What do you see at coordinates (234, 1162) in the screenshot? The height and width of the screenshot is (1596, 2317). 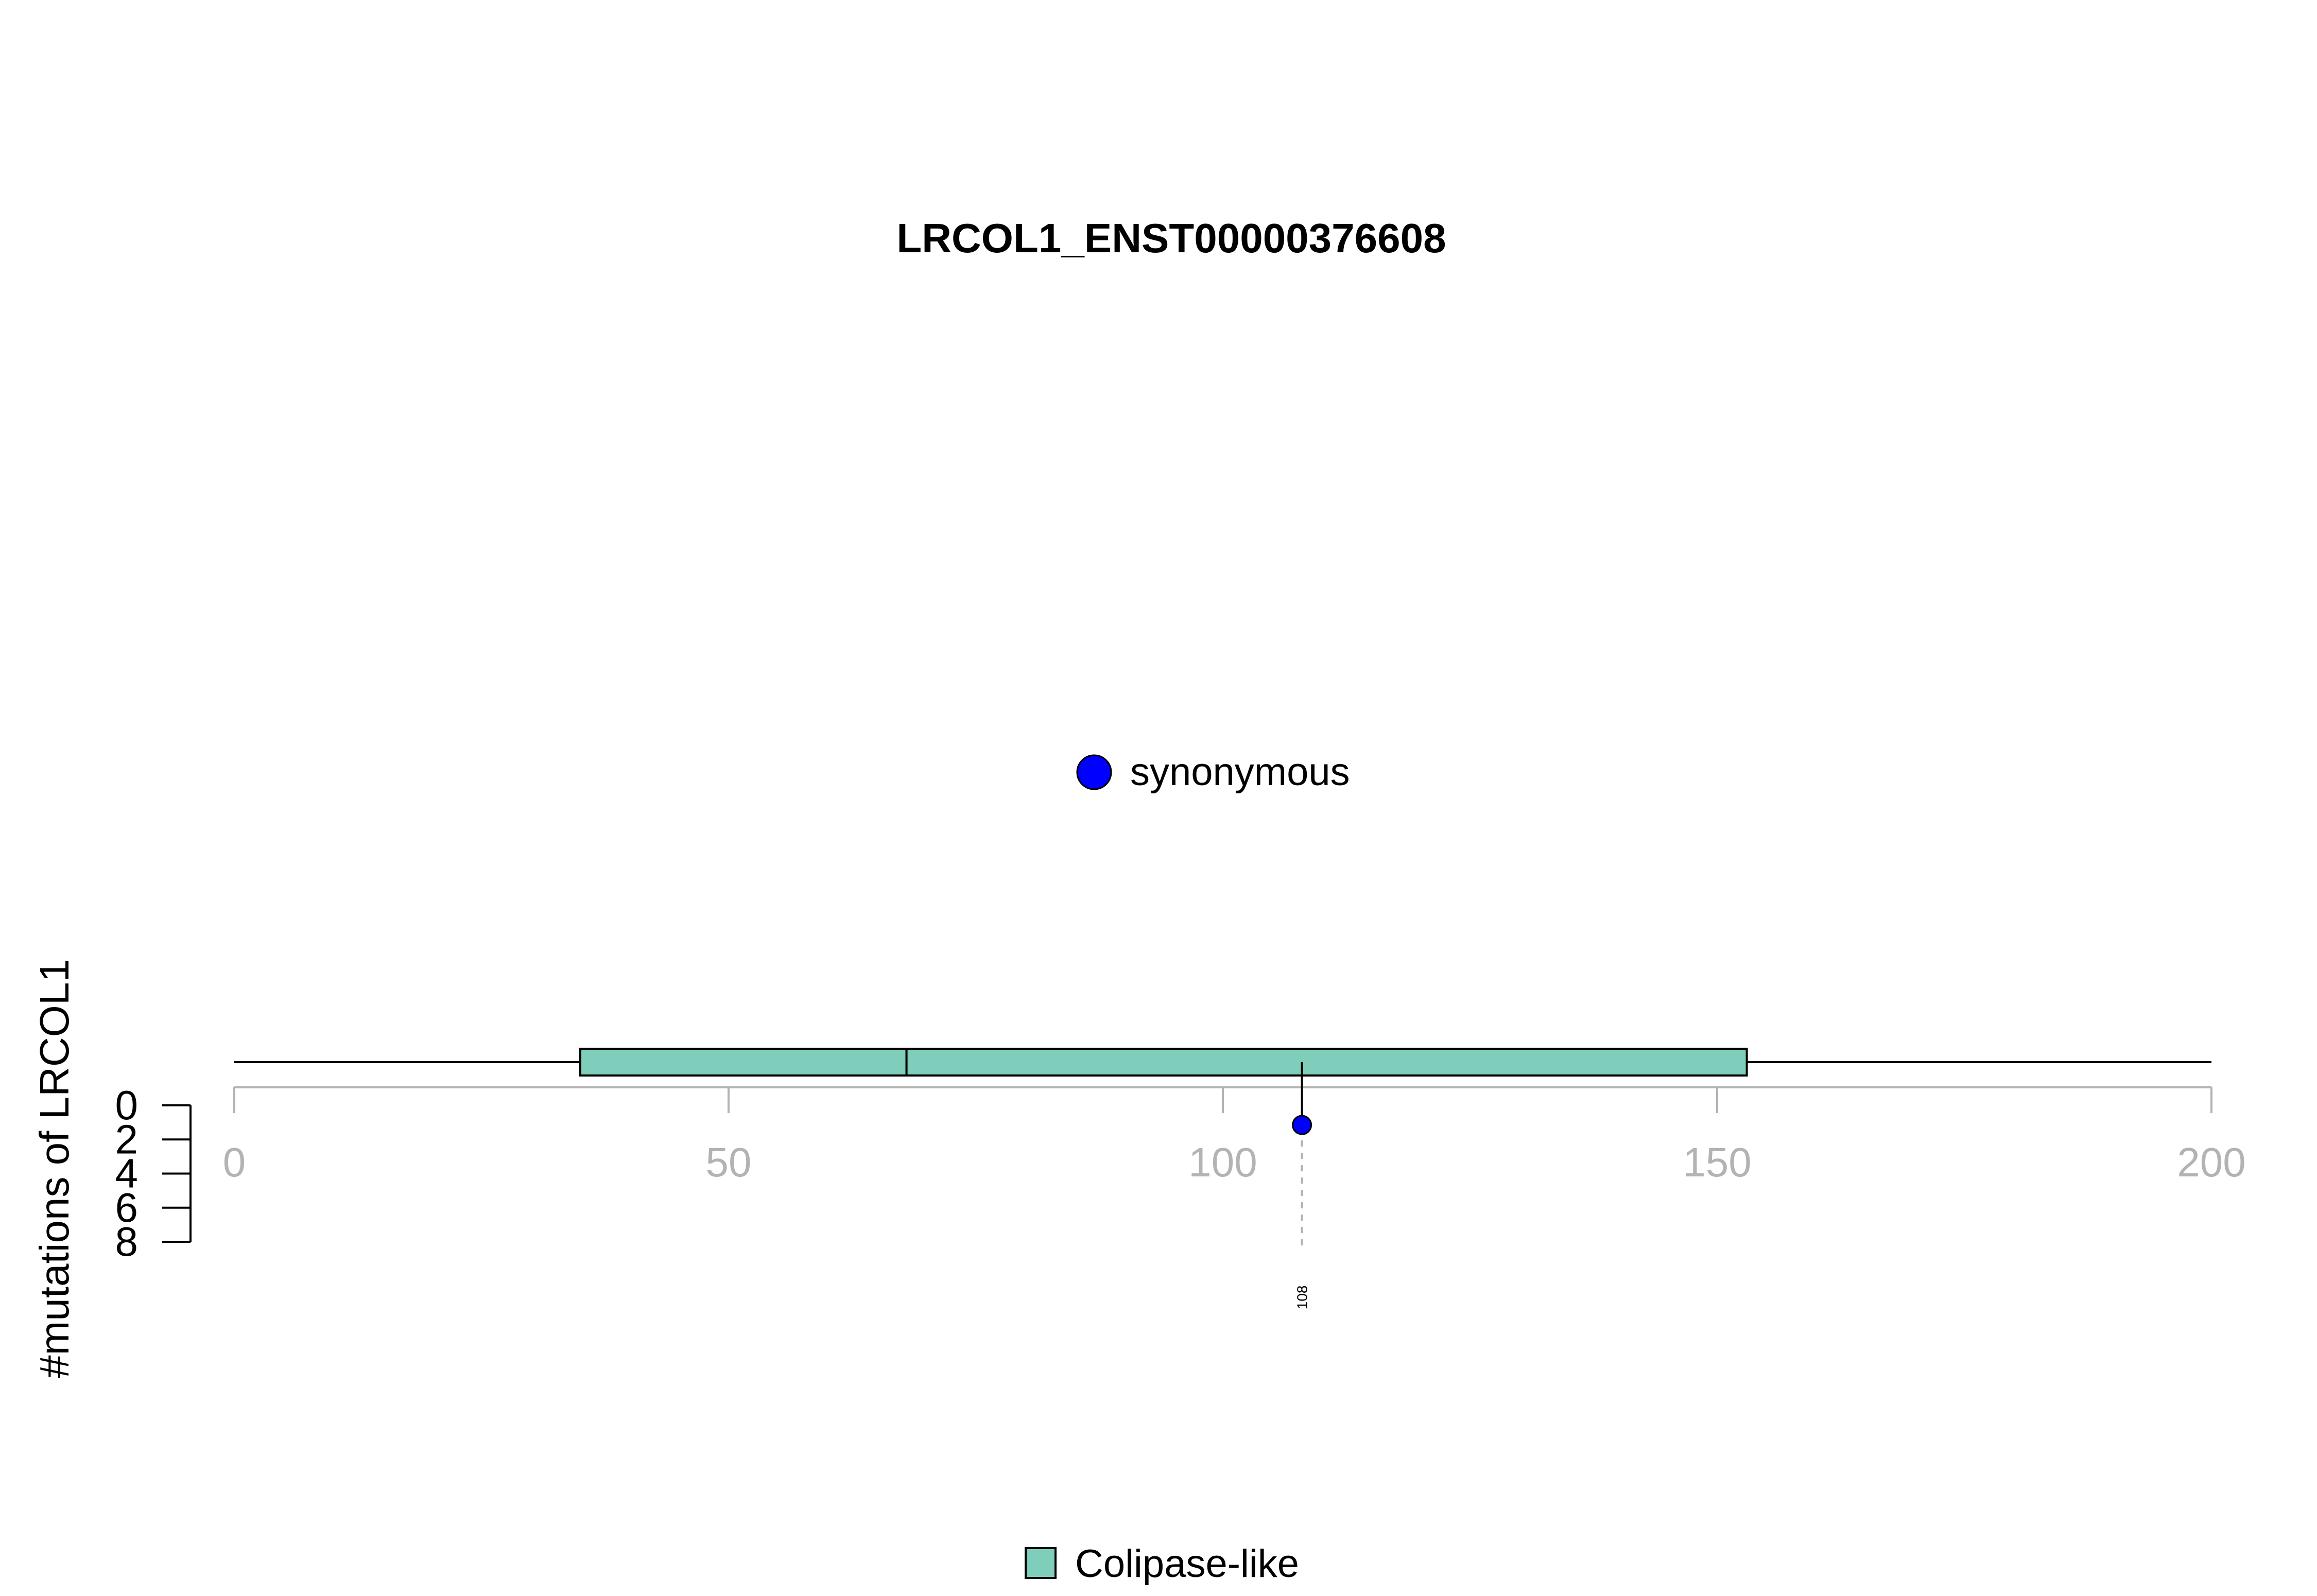 I see `x-tick-label: 0` at bounding box center [234, 1162].